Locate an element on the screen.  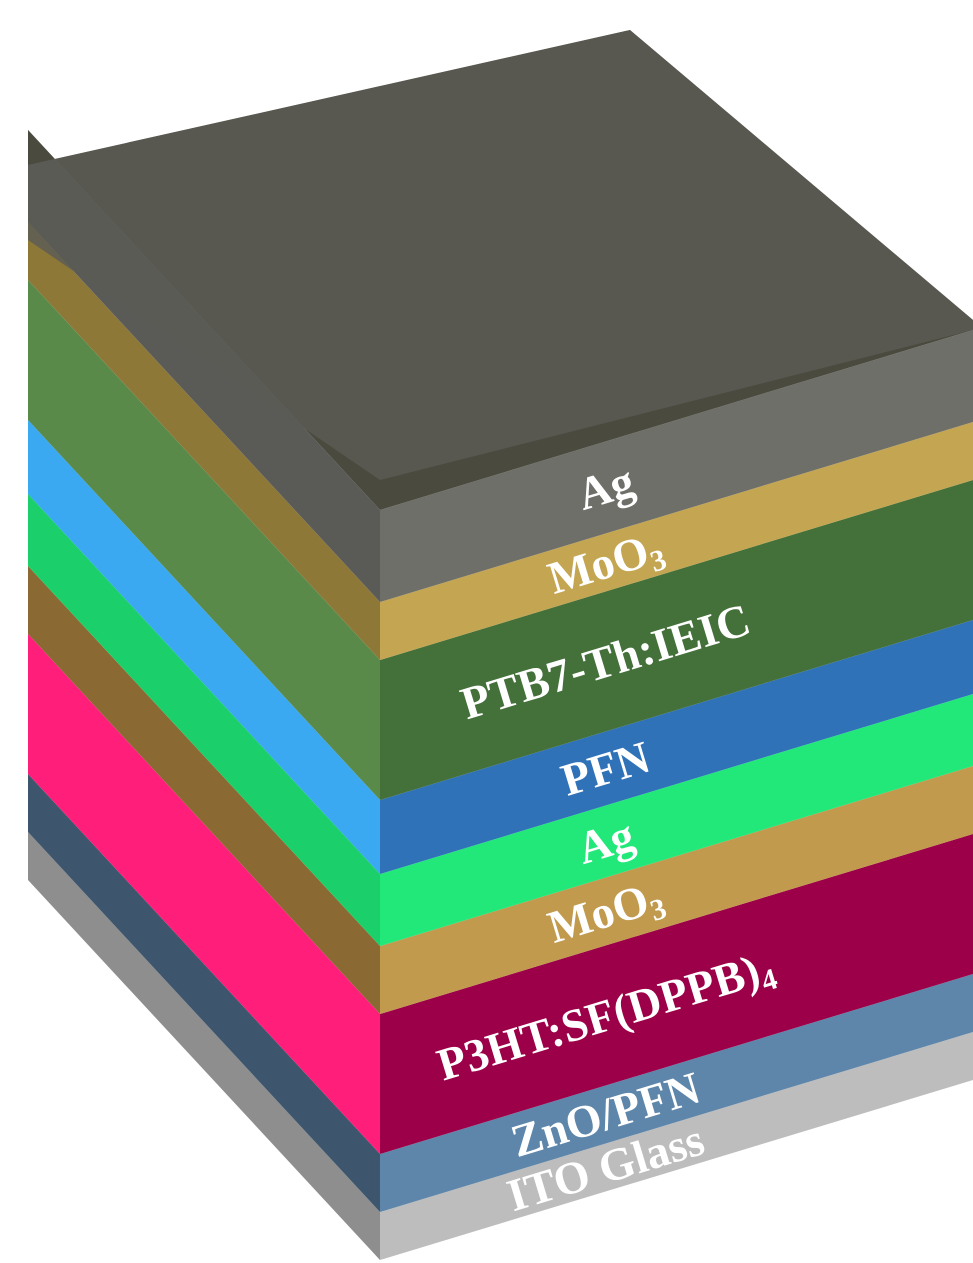
pfn-side-face is located at coordinates (204, 647).